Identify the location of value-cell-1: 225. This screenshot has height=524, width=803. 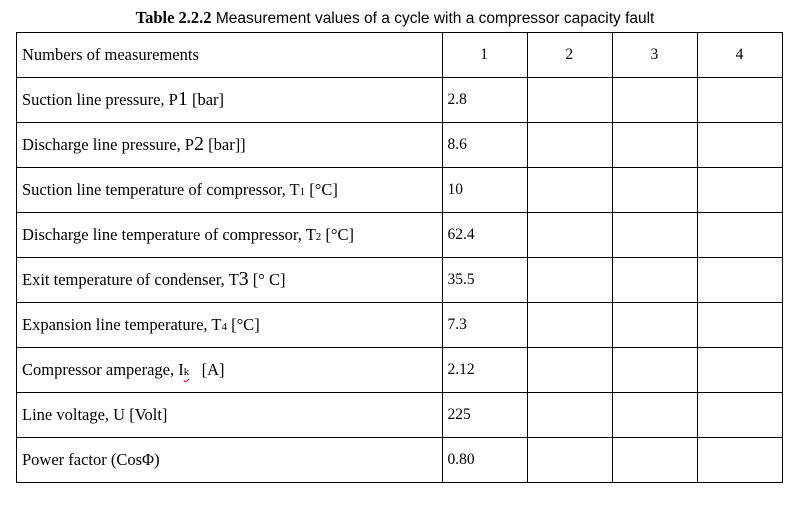
(484, 415).